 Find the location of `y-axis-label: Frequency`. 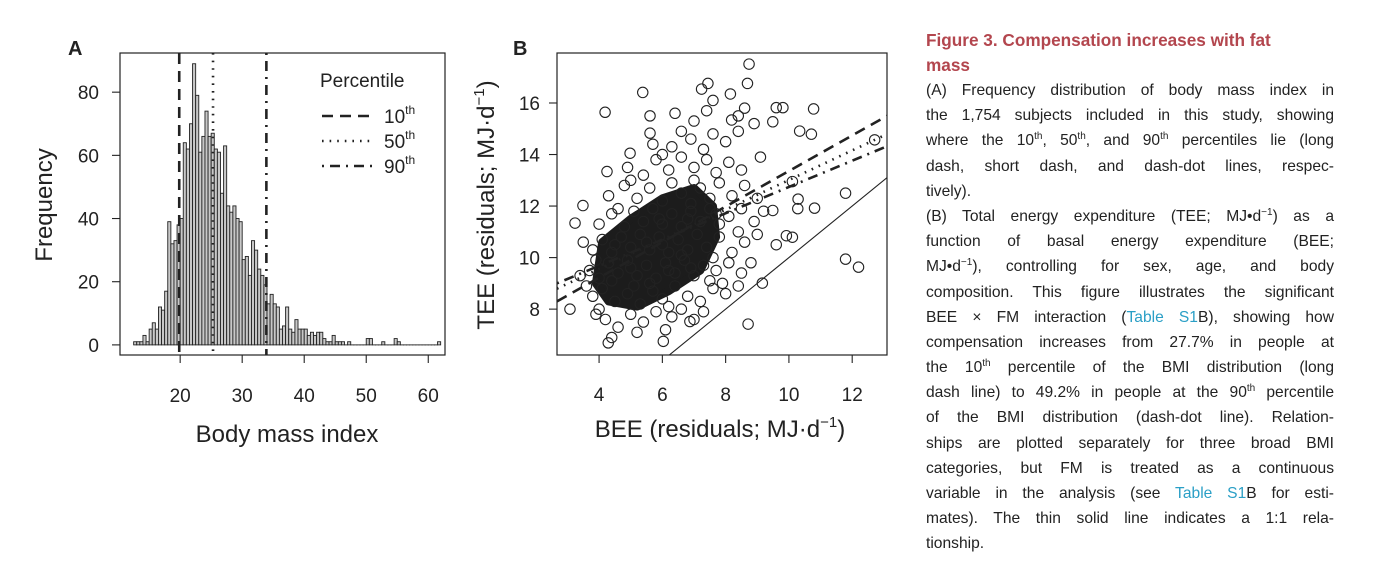

y-axis-label: Frequency is located at coordinates (44, 204).